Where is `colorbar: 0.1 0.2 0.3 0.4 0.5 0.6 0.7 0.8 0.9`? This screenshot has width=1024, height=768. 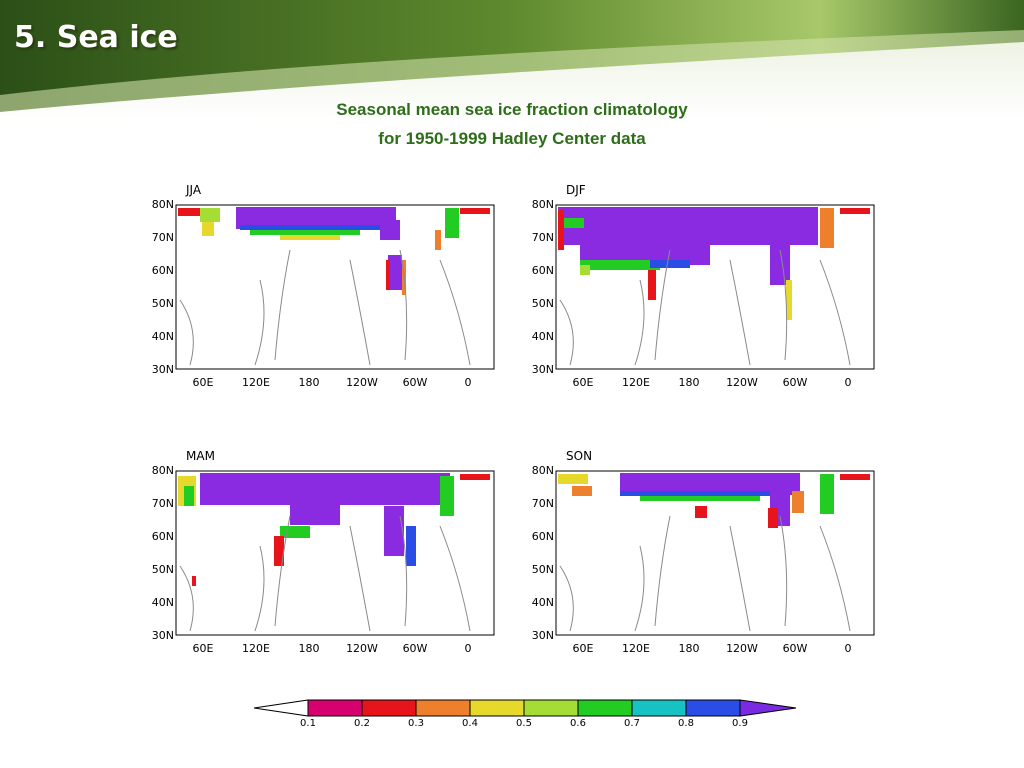 colorbar: 0.1 0.2 0.3 0.4 0.5 0.6 0.7 0.8 0.9 is located at coordinates (530, 718).